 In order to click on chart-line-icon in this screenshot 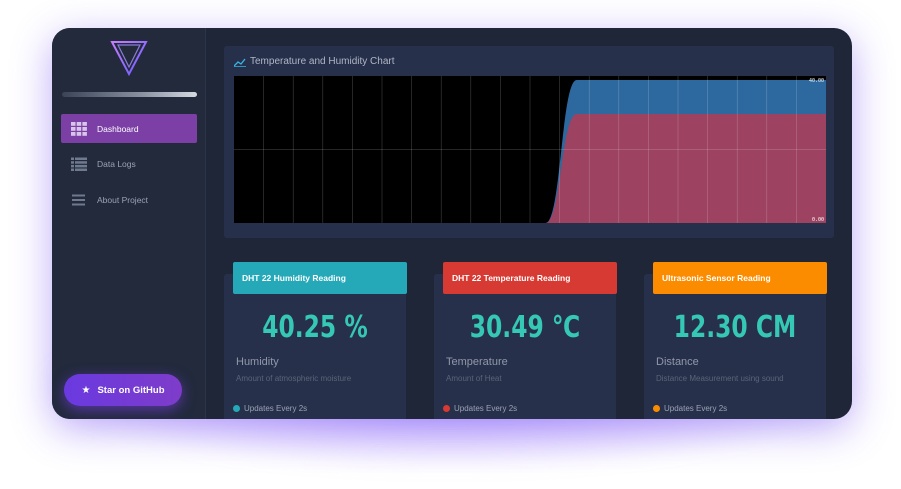, I will do `click(240, 62)`.